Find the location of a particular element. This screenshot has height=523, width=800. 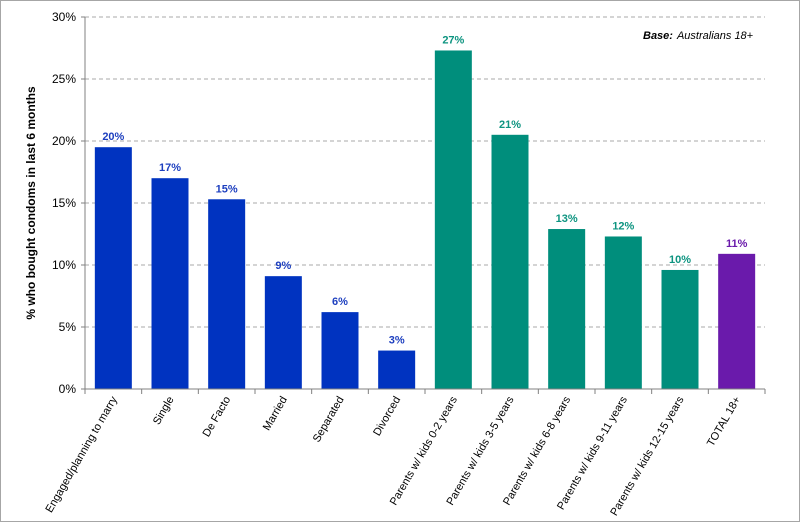

category-label: De Facto is located at coordinates (217, 417).